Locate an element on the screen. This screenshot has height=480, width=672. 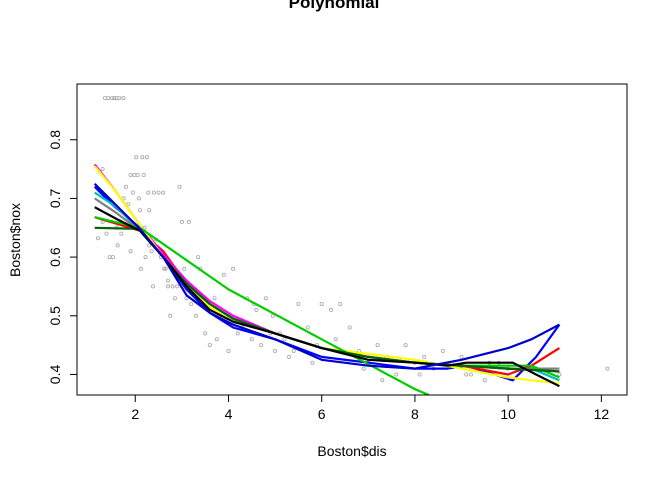
x-tick-label-1: 4 is located at coordinates (229, 414).